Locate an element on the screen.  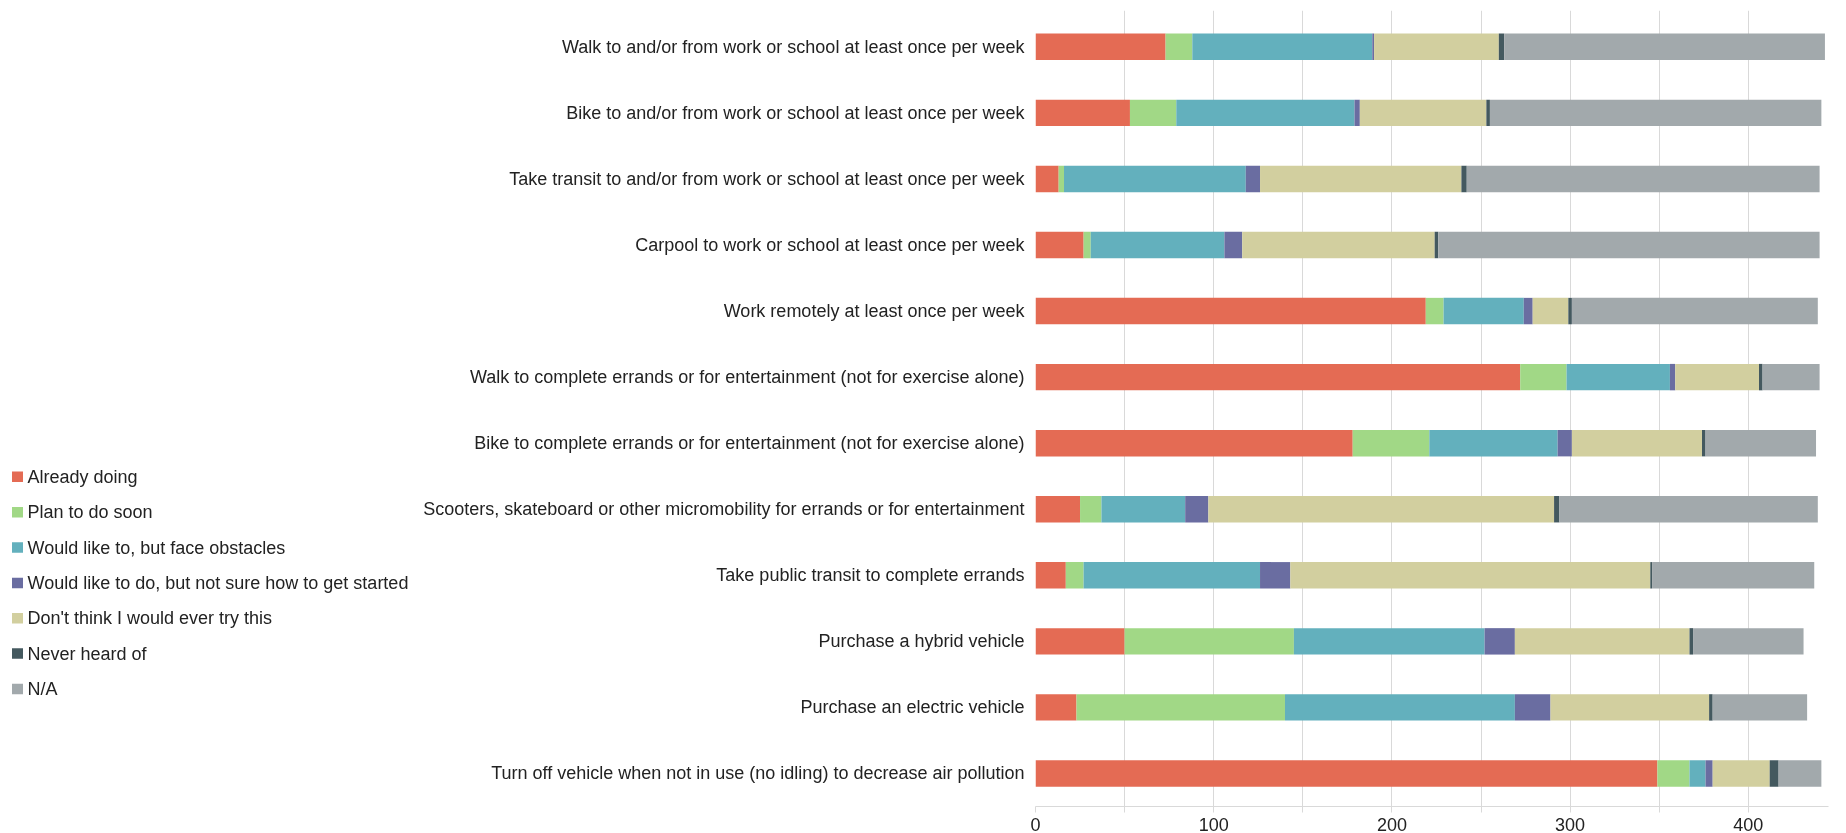
y-tick-label: Bike to and/or from work or school at least once per week is located at coordinates (796, 112).